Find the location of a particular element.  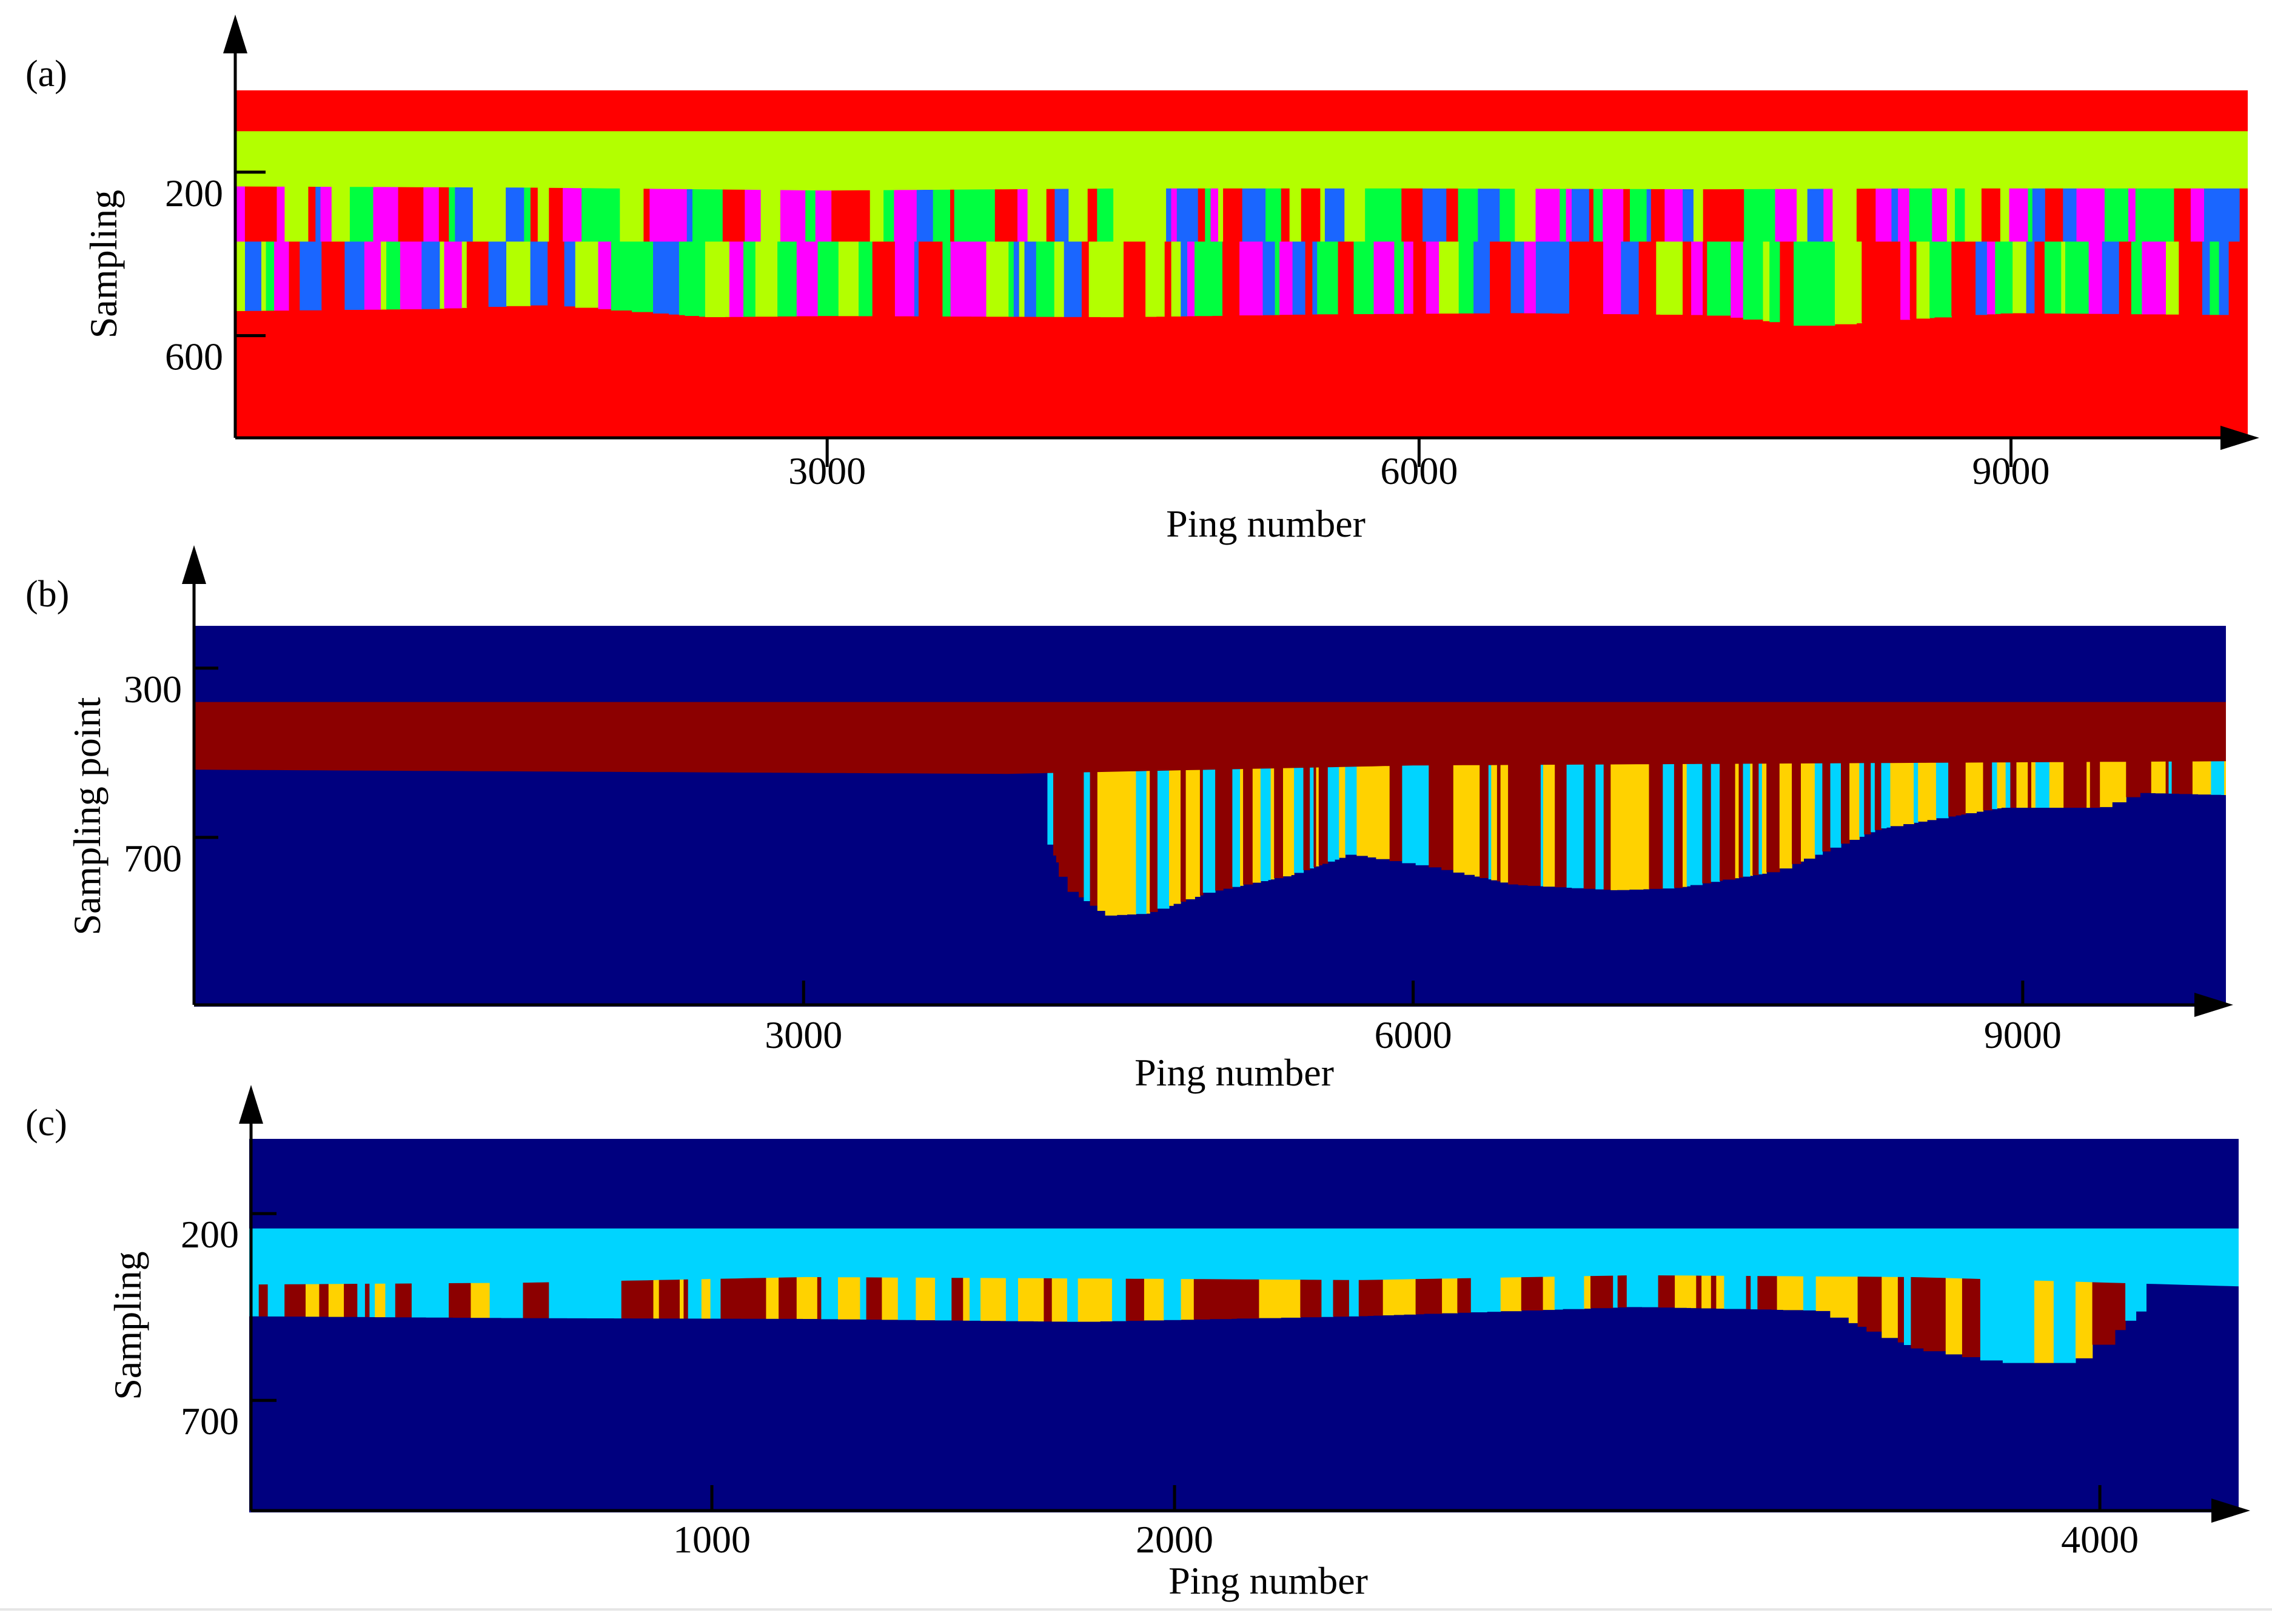

y-tick-label: 600 is located at coordinates (194, 357).